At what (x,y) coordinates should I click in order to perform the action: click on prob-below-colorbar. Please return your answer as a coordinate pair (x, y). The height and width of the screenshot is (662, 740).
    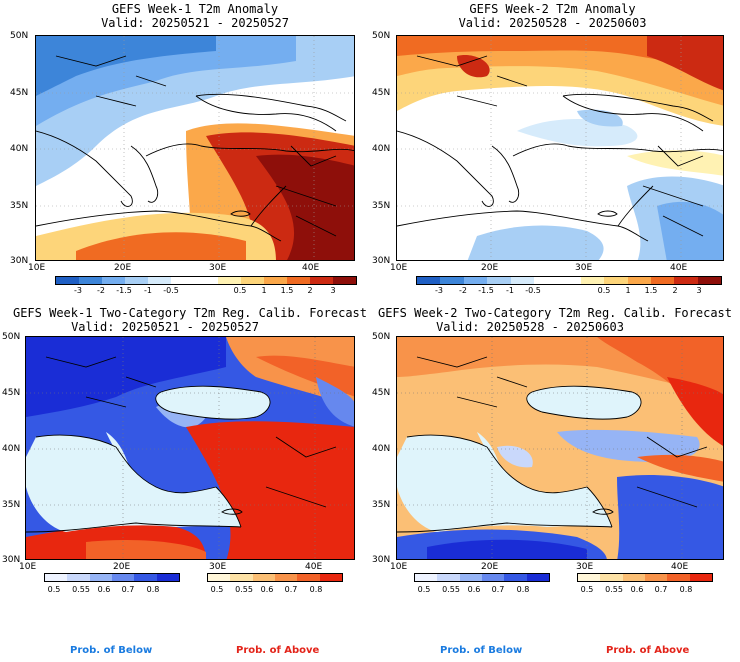
    Looking at the image, I should click on (482, 577).